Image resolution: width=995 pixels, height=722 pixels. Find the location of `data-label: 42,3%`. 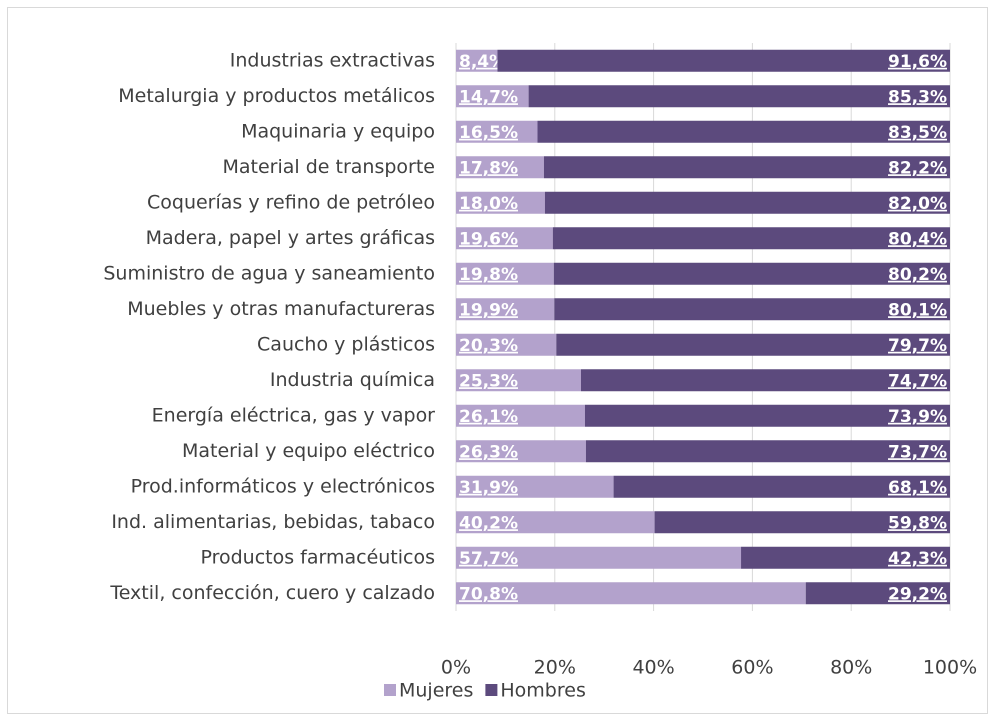

data-label: 42,3% is located at coordinates (917, 559).